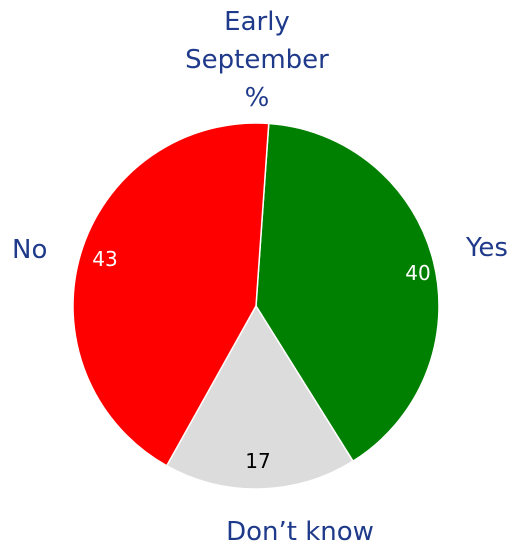 This screenshot has width=514, height=553. What do you see at coordinates (257, 461) in the screenshot?
I see `data-label-don-t-know: 17` at bounding box center [257, 461].